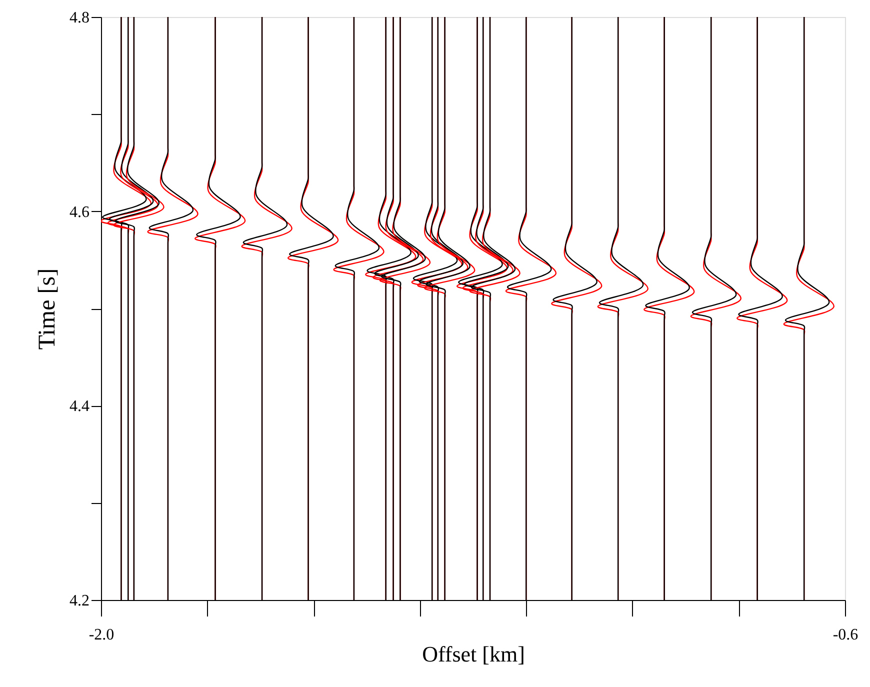  I want to click on y-tick-label: 4.2, so click(80, 601).